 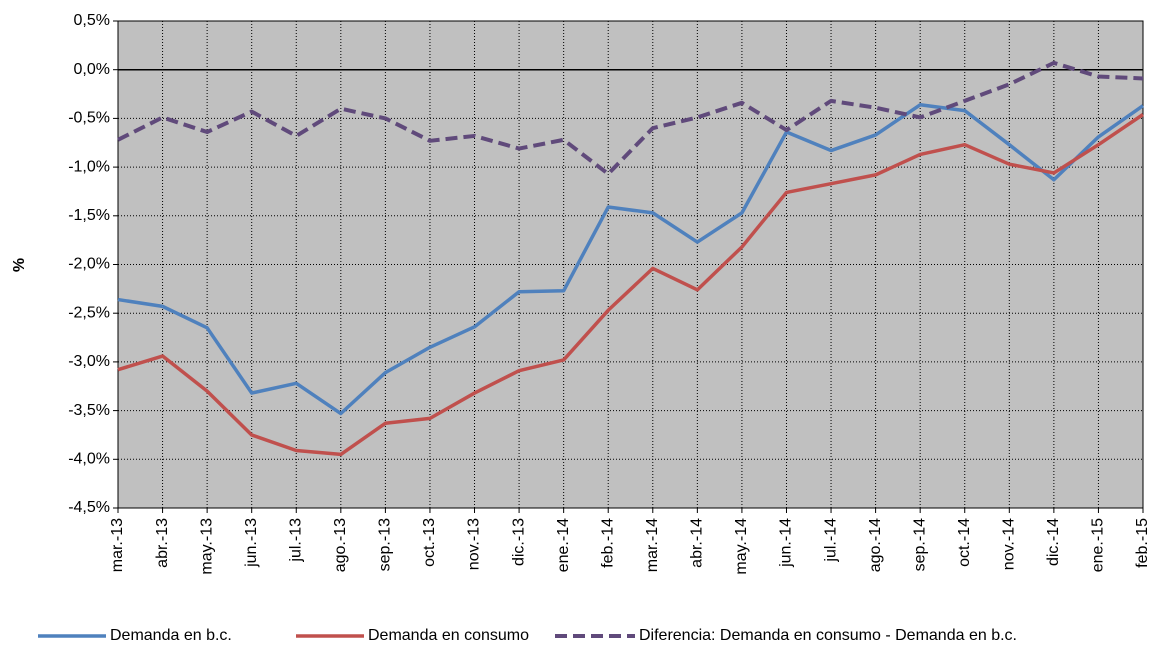 What do you see at coordinates (607, 543) in the screenshot?
I see `x-tick-label: feb.-14` at bounding box center [607, 543].